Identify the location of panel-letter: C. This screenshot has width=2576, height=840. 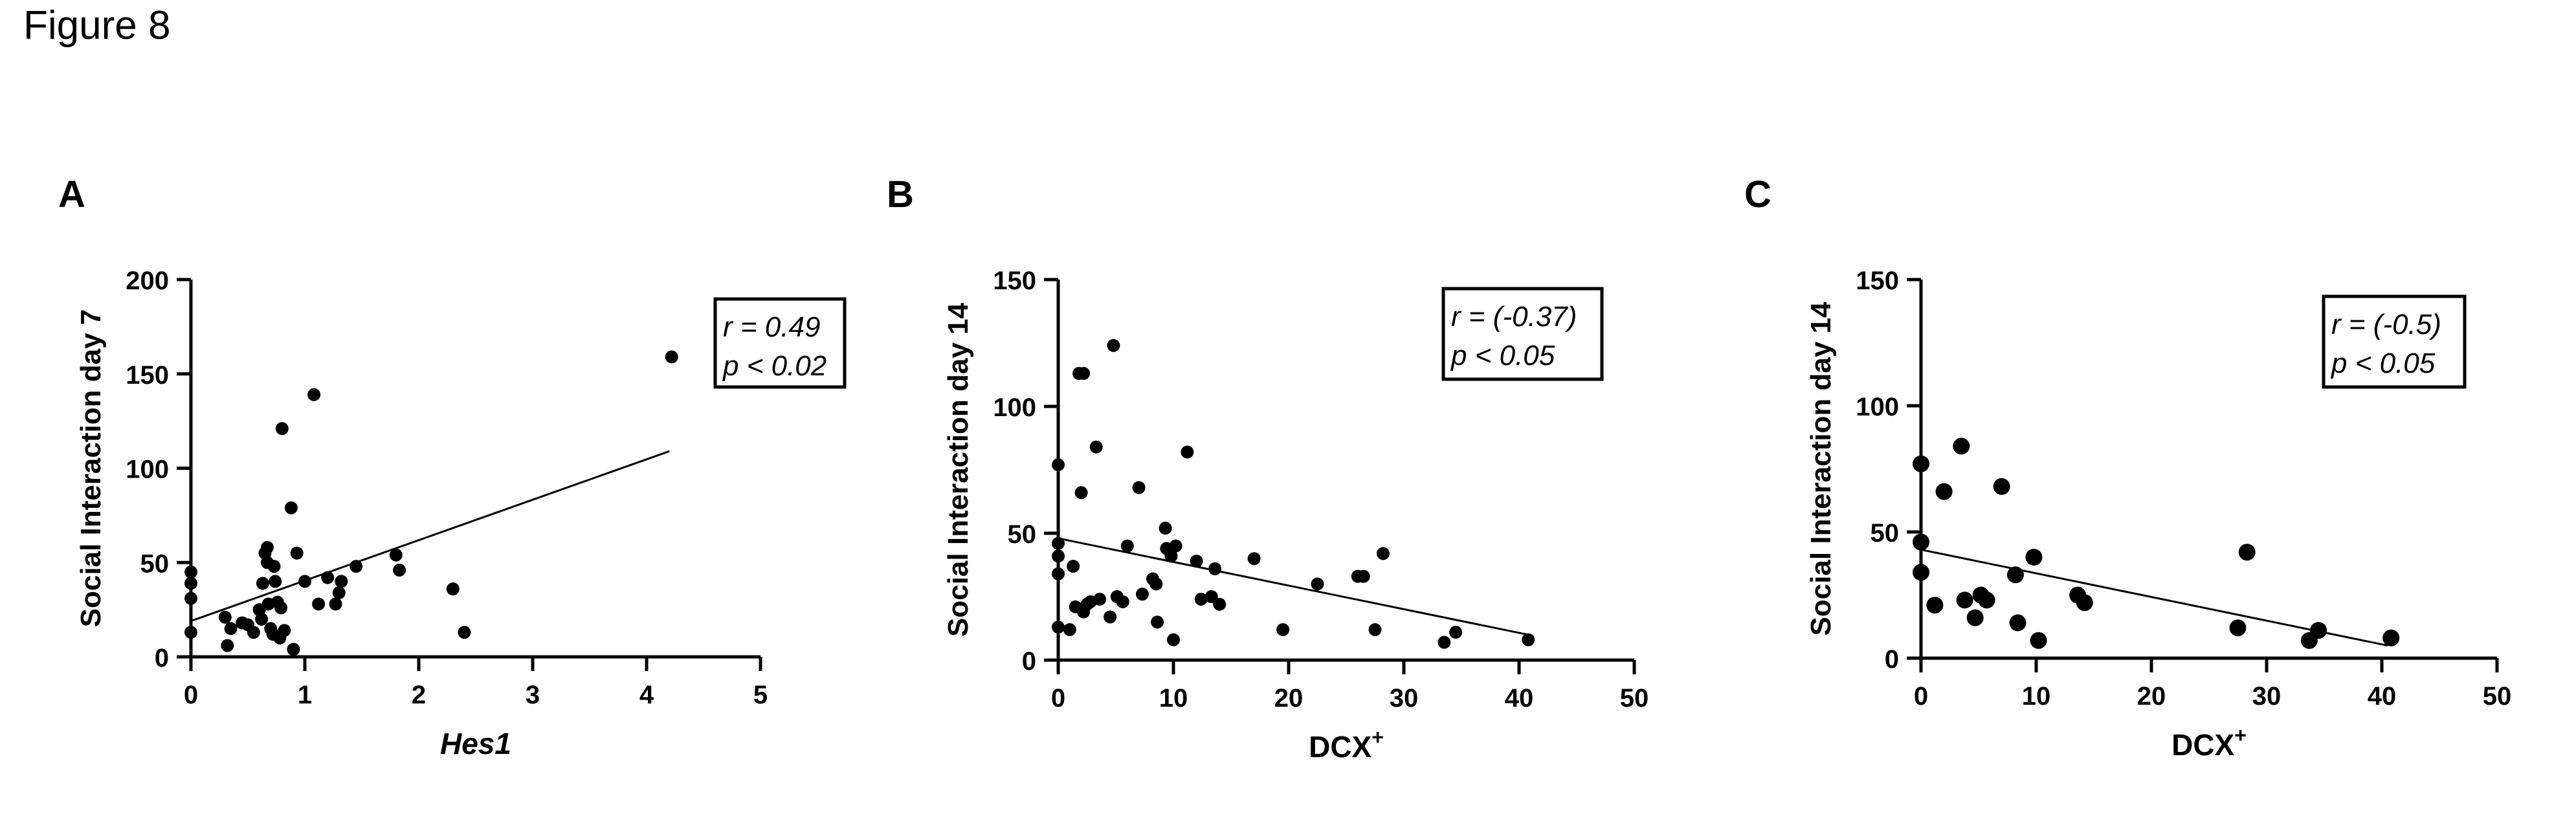
(1757, 195).